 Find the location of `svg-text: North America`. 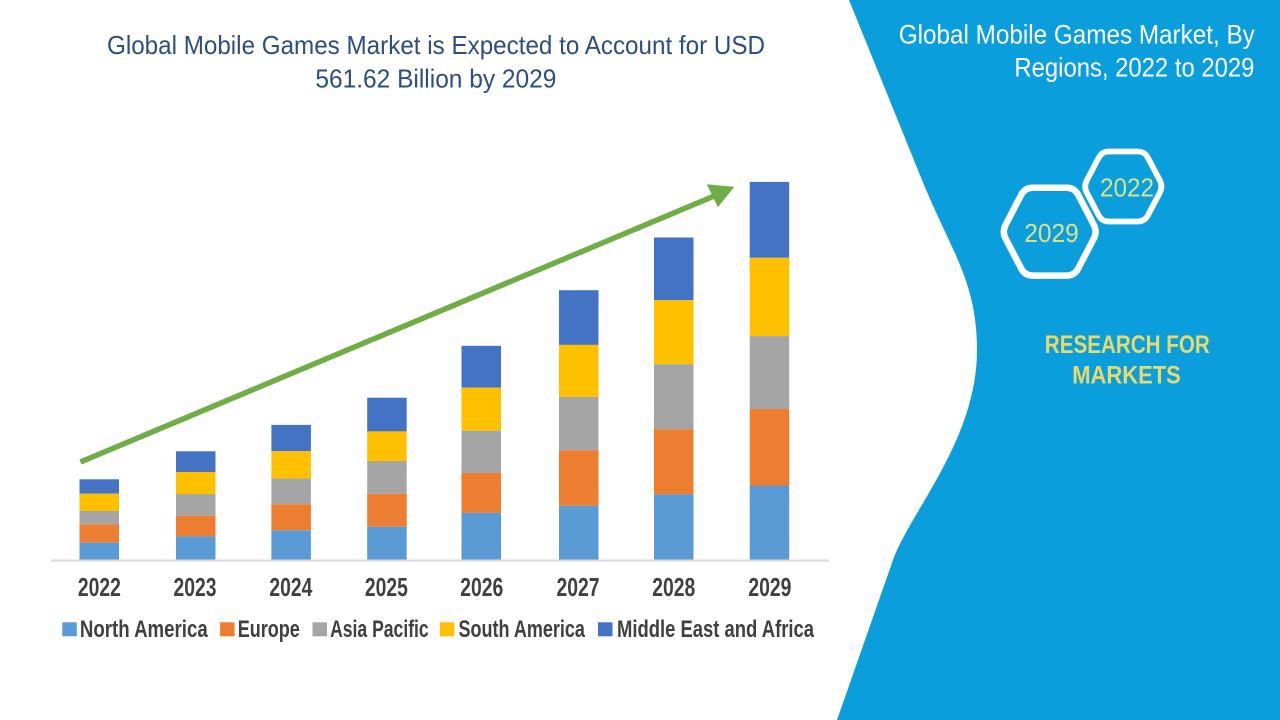

svg-text: North America is located at coordinates (144, 629).